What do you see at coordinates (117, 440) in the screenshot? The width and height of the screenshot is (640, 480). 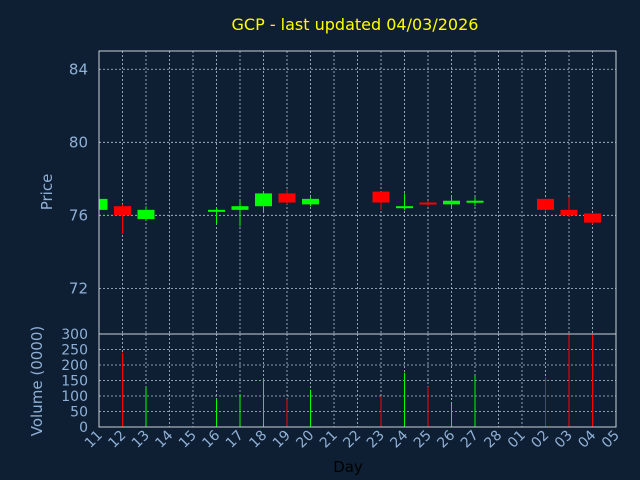 I see `x-tick-label: 12` at bounding box center [117, 440].